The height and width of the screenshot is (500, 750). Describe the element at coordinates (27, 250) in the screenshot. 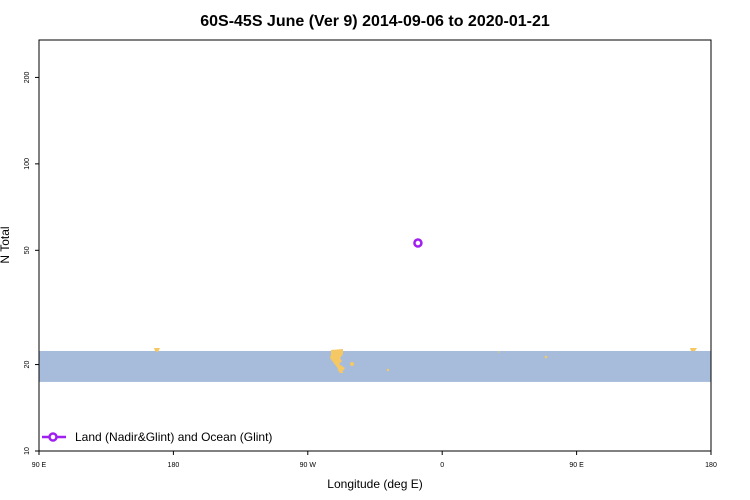

I see `y-tick-label: 50` at that location.